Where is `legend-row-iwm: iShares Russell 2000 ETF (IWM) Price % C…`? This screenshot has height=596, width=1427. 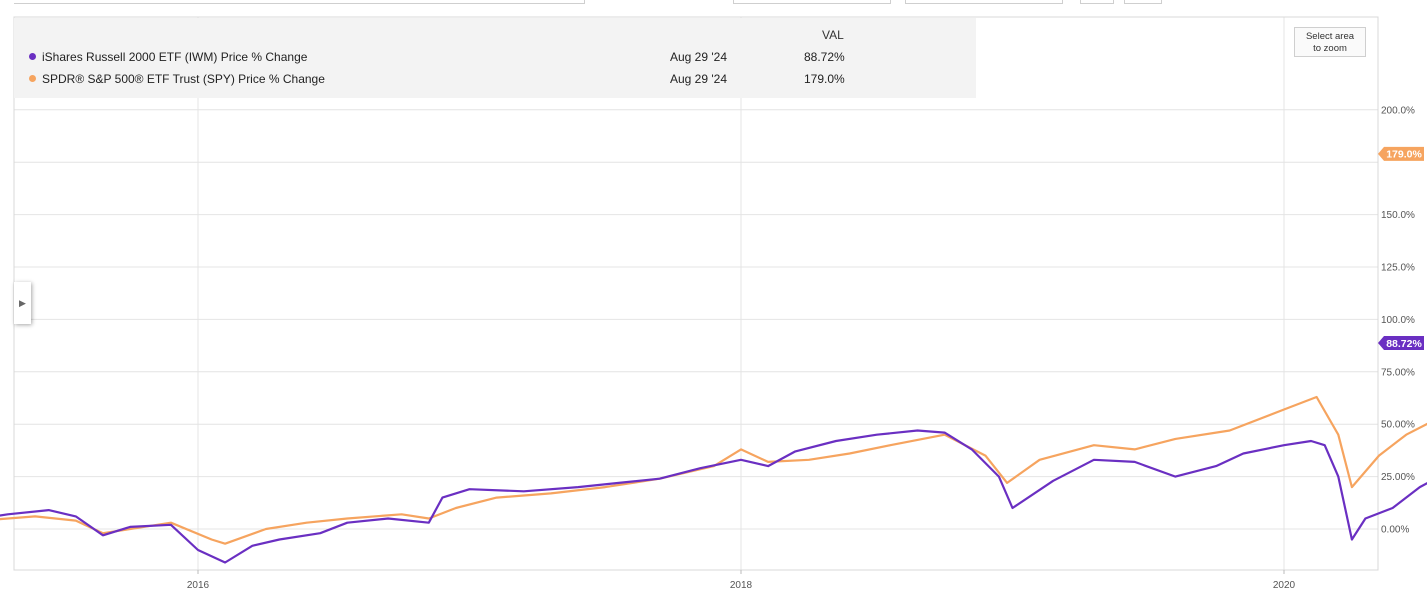
legend-row-iwm: iShares Russell 2000 ETF (IWM) Price % C… is located at coordinates (495, 57).